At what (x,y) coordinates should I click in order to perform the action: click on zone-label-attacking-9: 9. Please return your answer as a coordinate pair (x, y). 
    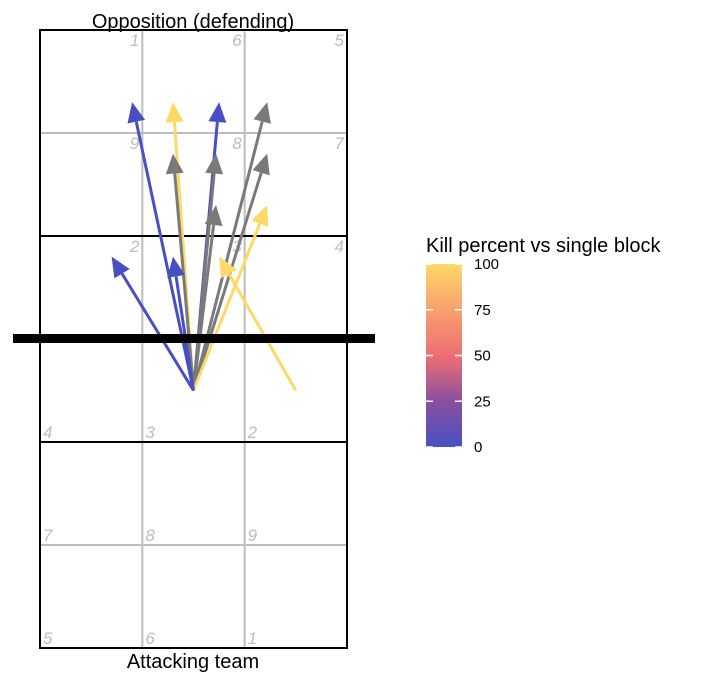
    Looking at the image, I should click on (253, 535).